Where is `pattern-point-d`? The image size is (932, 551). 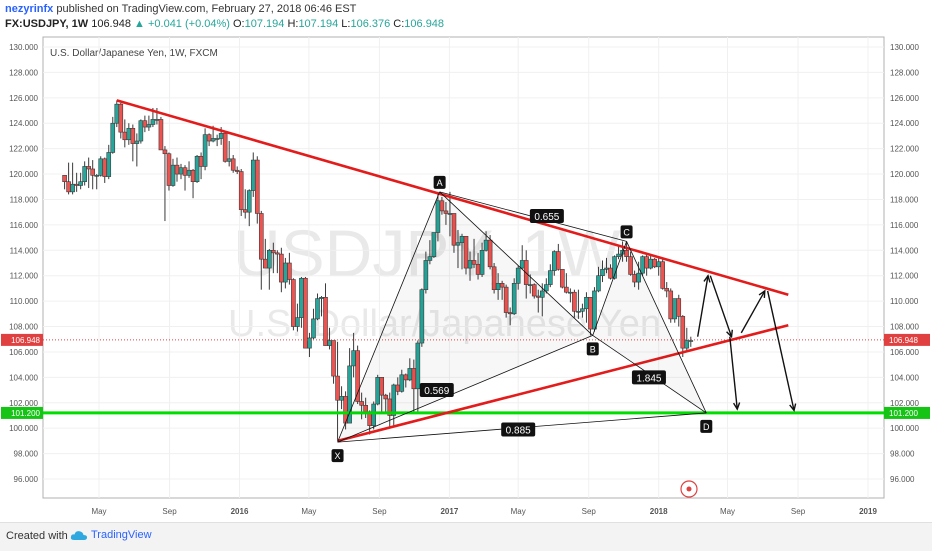 pattern-point-d is located at coordinates (706, 426).